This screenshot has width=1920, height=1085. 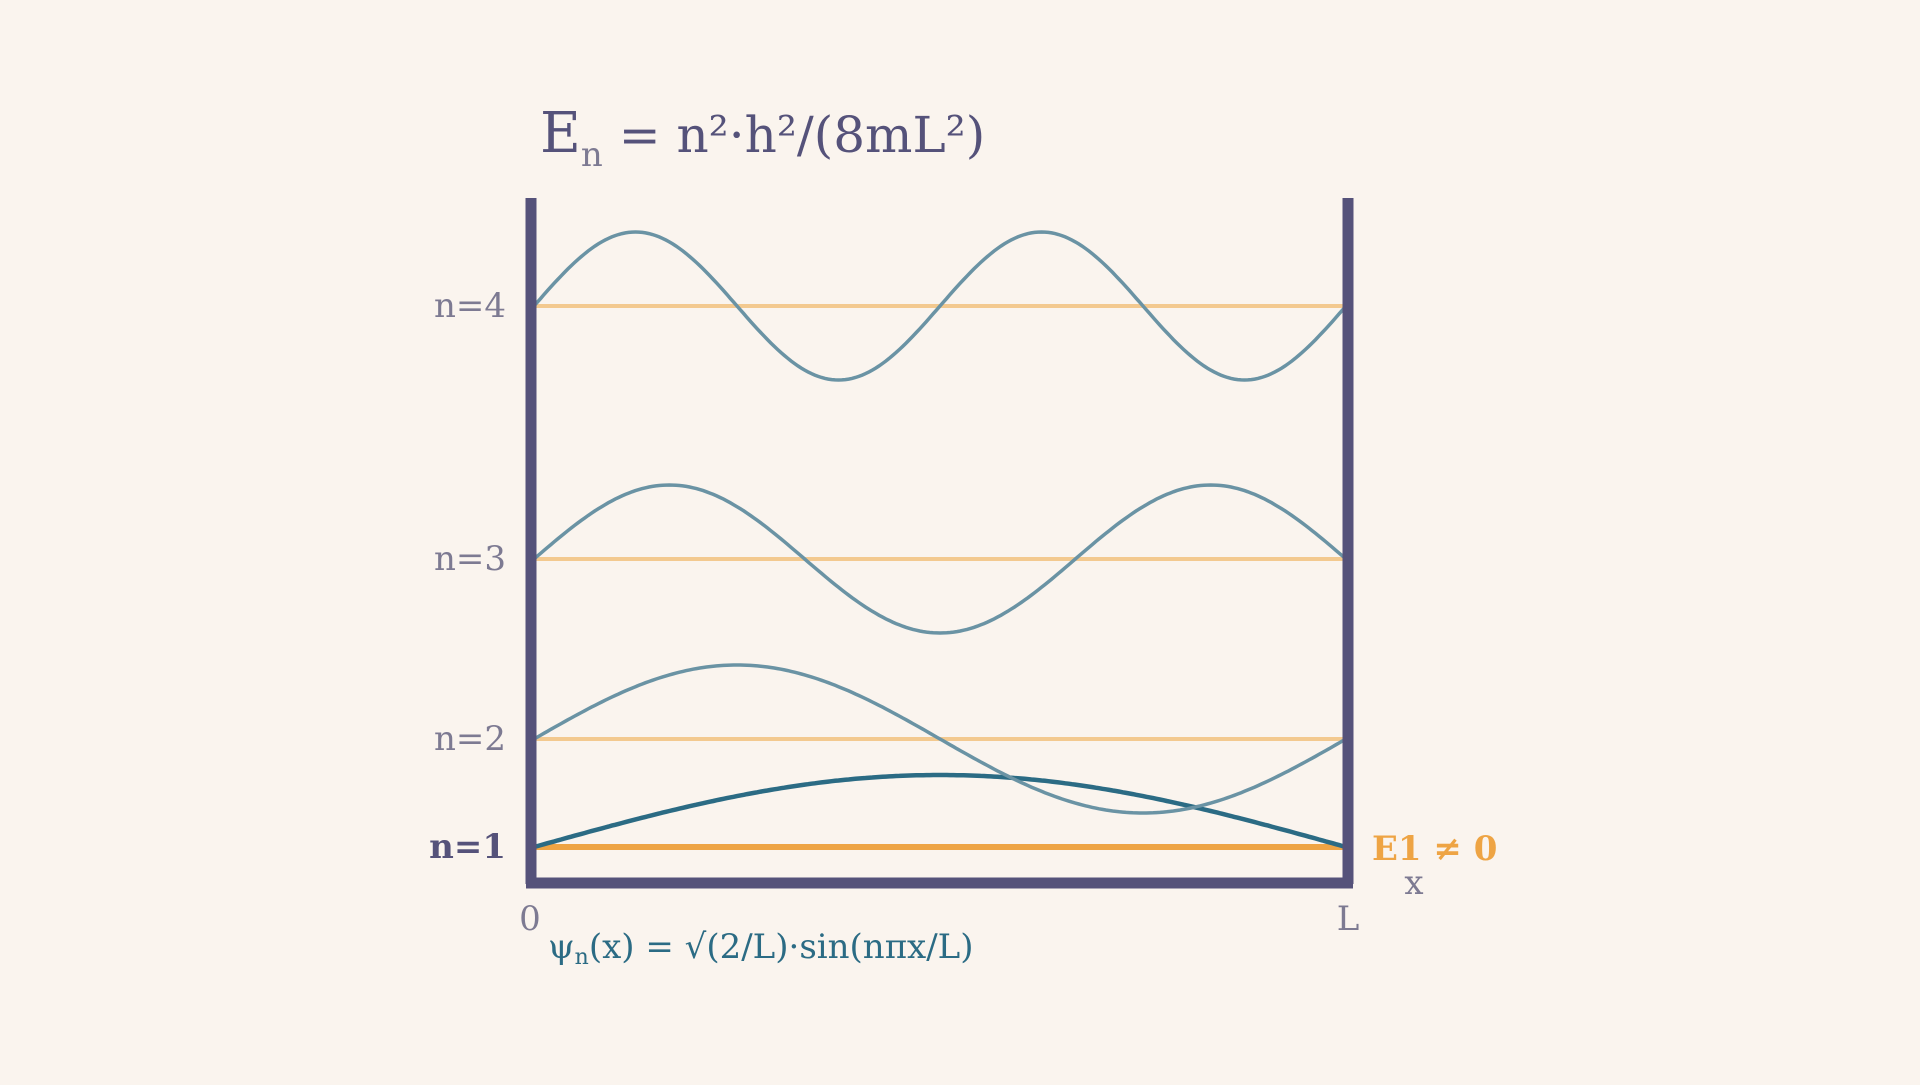 I want to click on energy-subscript: n, so click(x=592, y=155).